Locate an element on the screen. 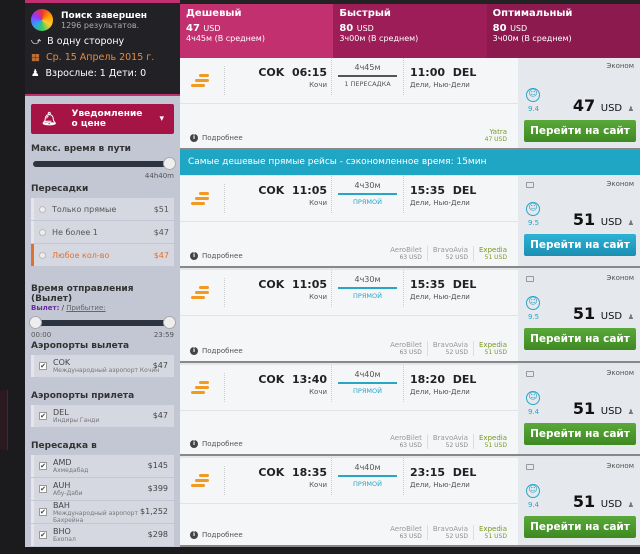 The height and width of the screenshot is (554, 640). airline-logo-icon is located at coordinates (202, 388).